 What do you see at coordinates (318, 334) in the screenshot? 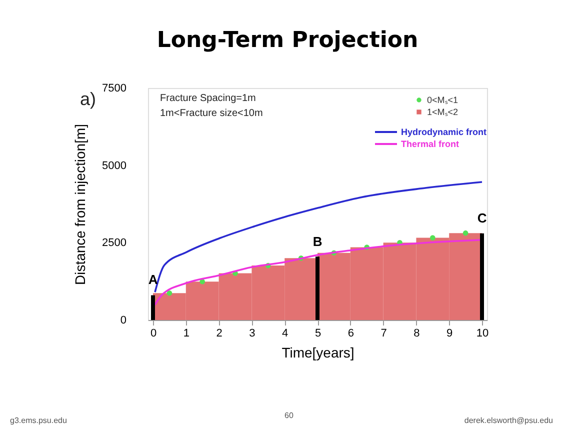
I see `x-tick-label: 5` at bounding box center [318, 334].